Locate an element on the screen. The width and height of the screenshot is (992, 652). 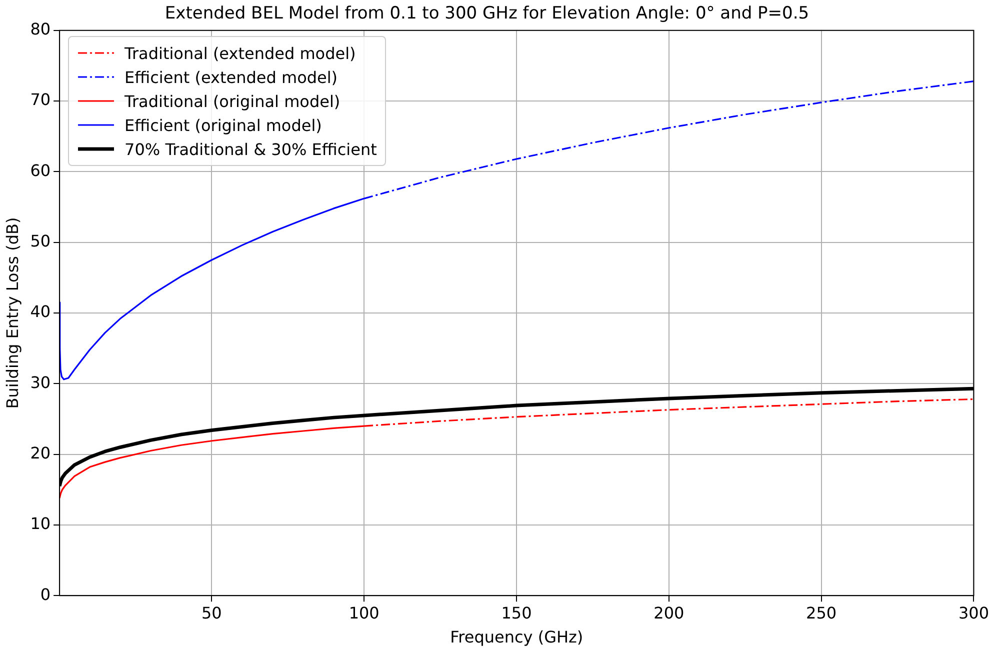
legend-label: Efficient (extended model) is located at coordinates (231, 77).